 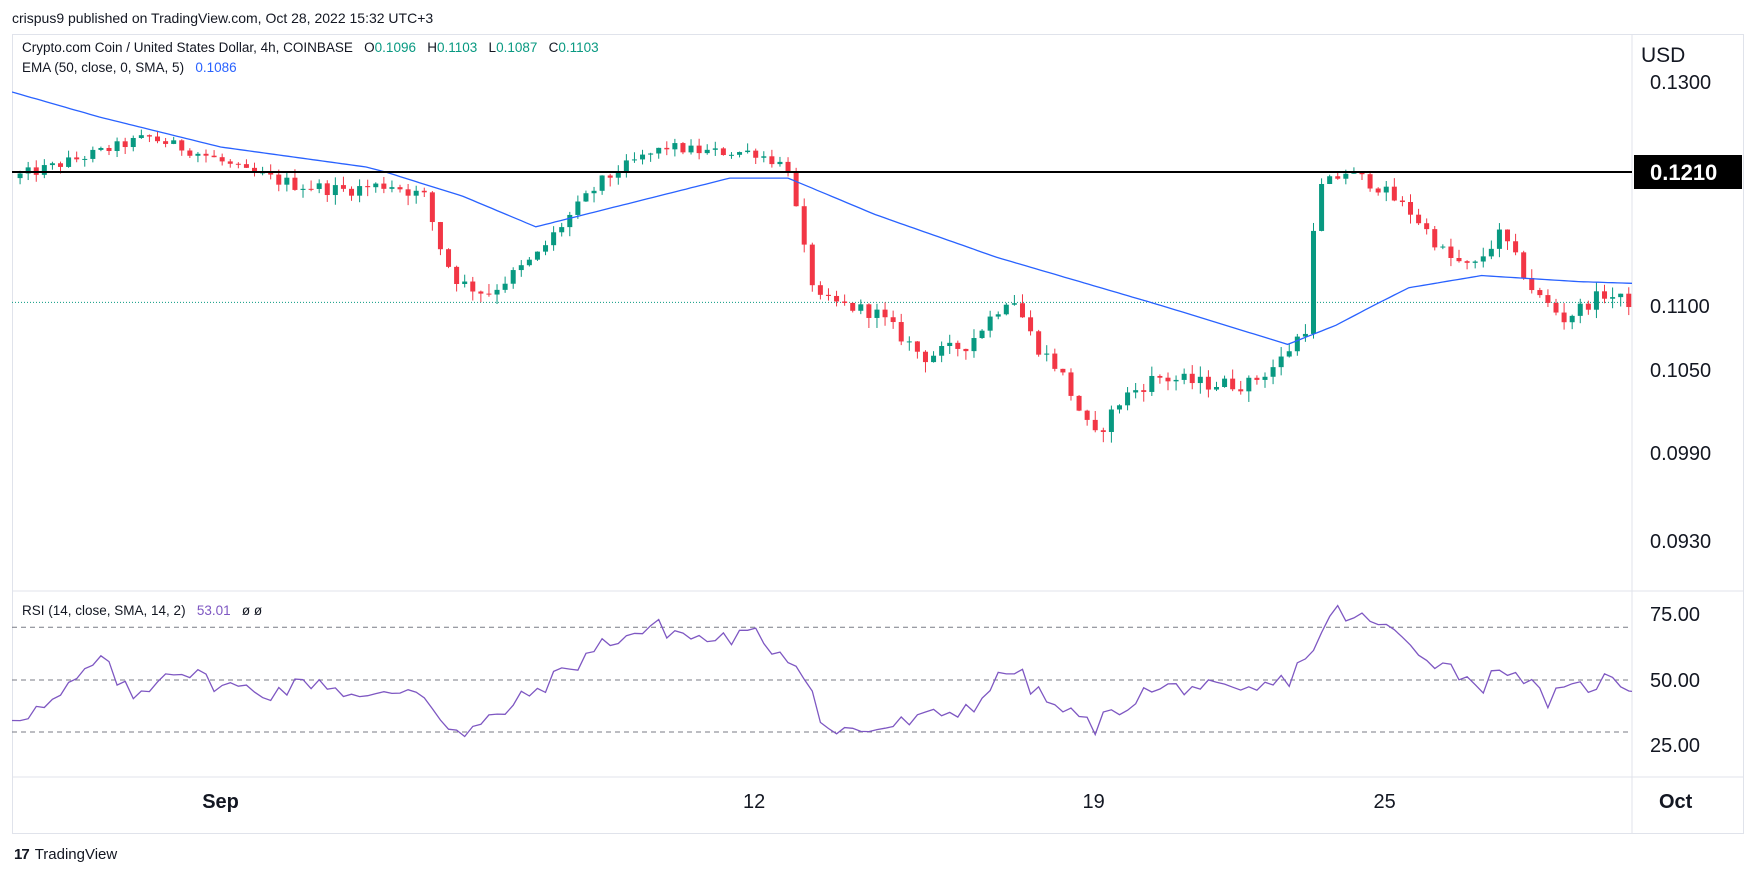 What do you see at coordinates (1680, 371) in the screenshot?
I see `price-axis-label: 0.1050` at bounding box center [1680, 371].